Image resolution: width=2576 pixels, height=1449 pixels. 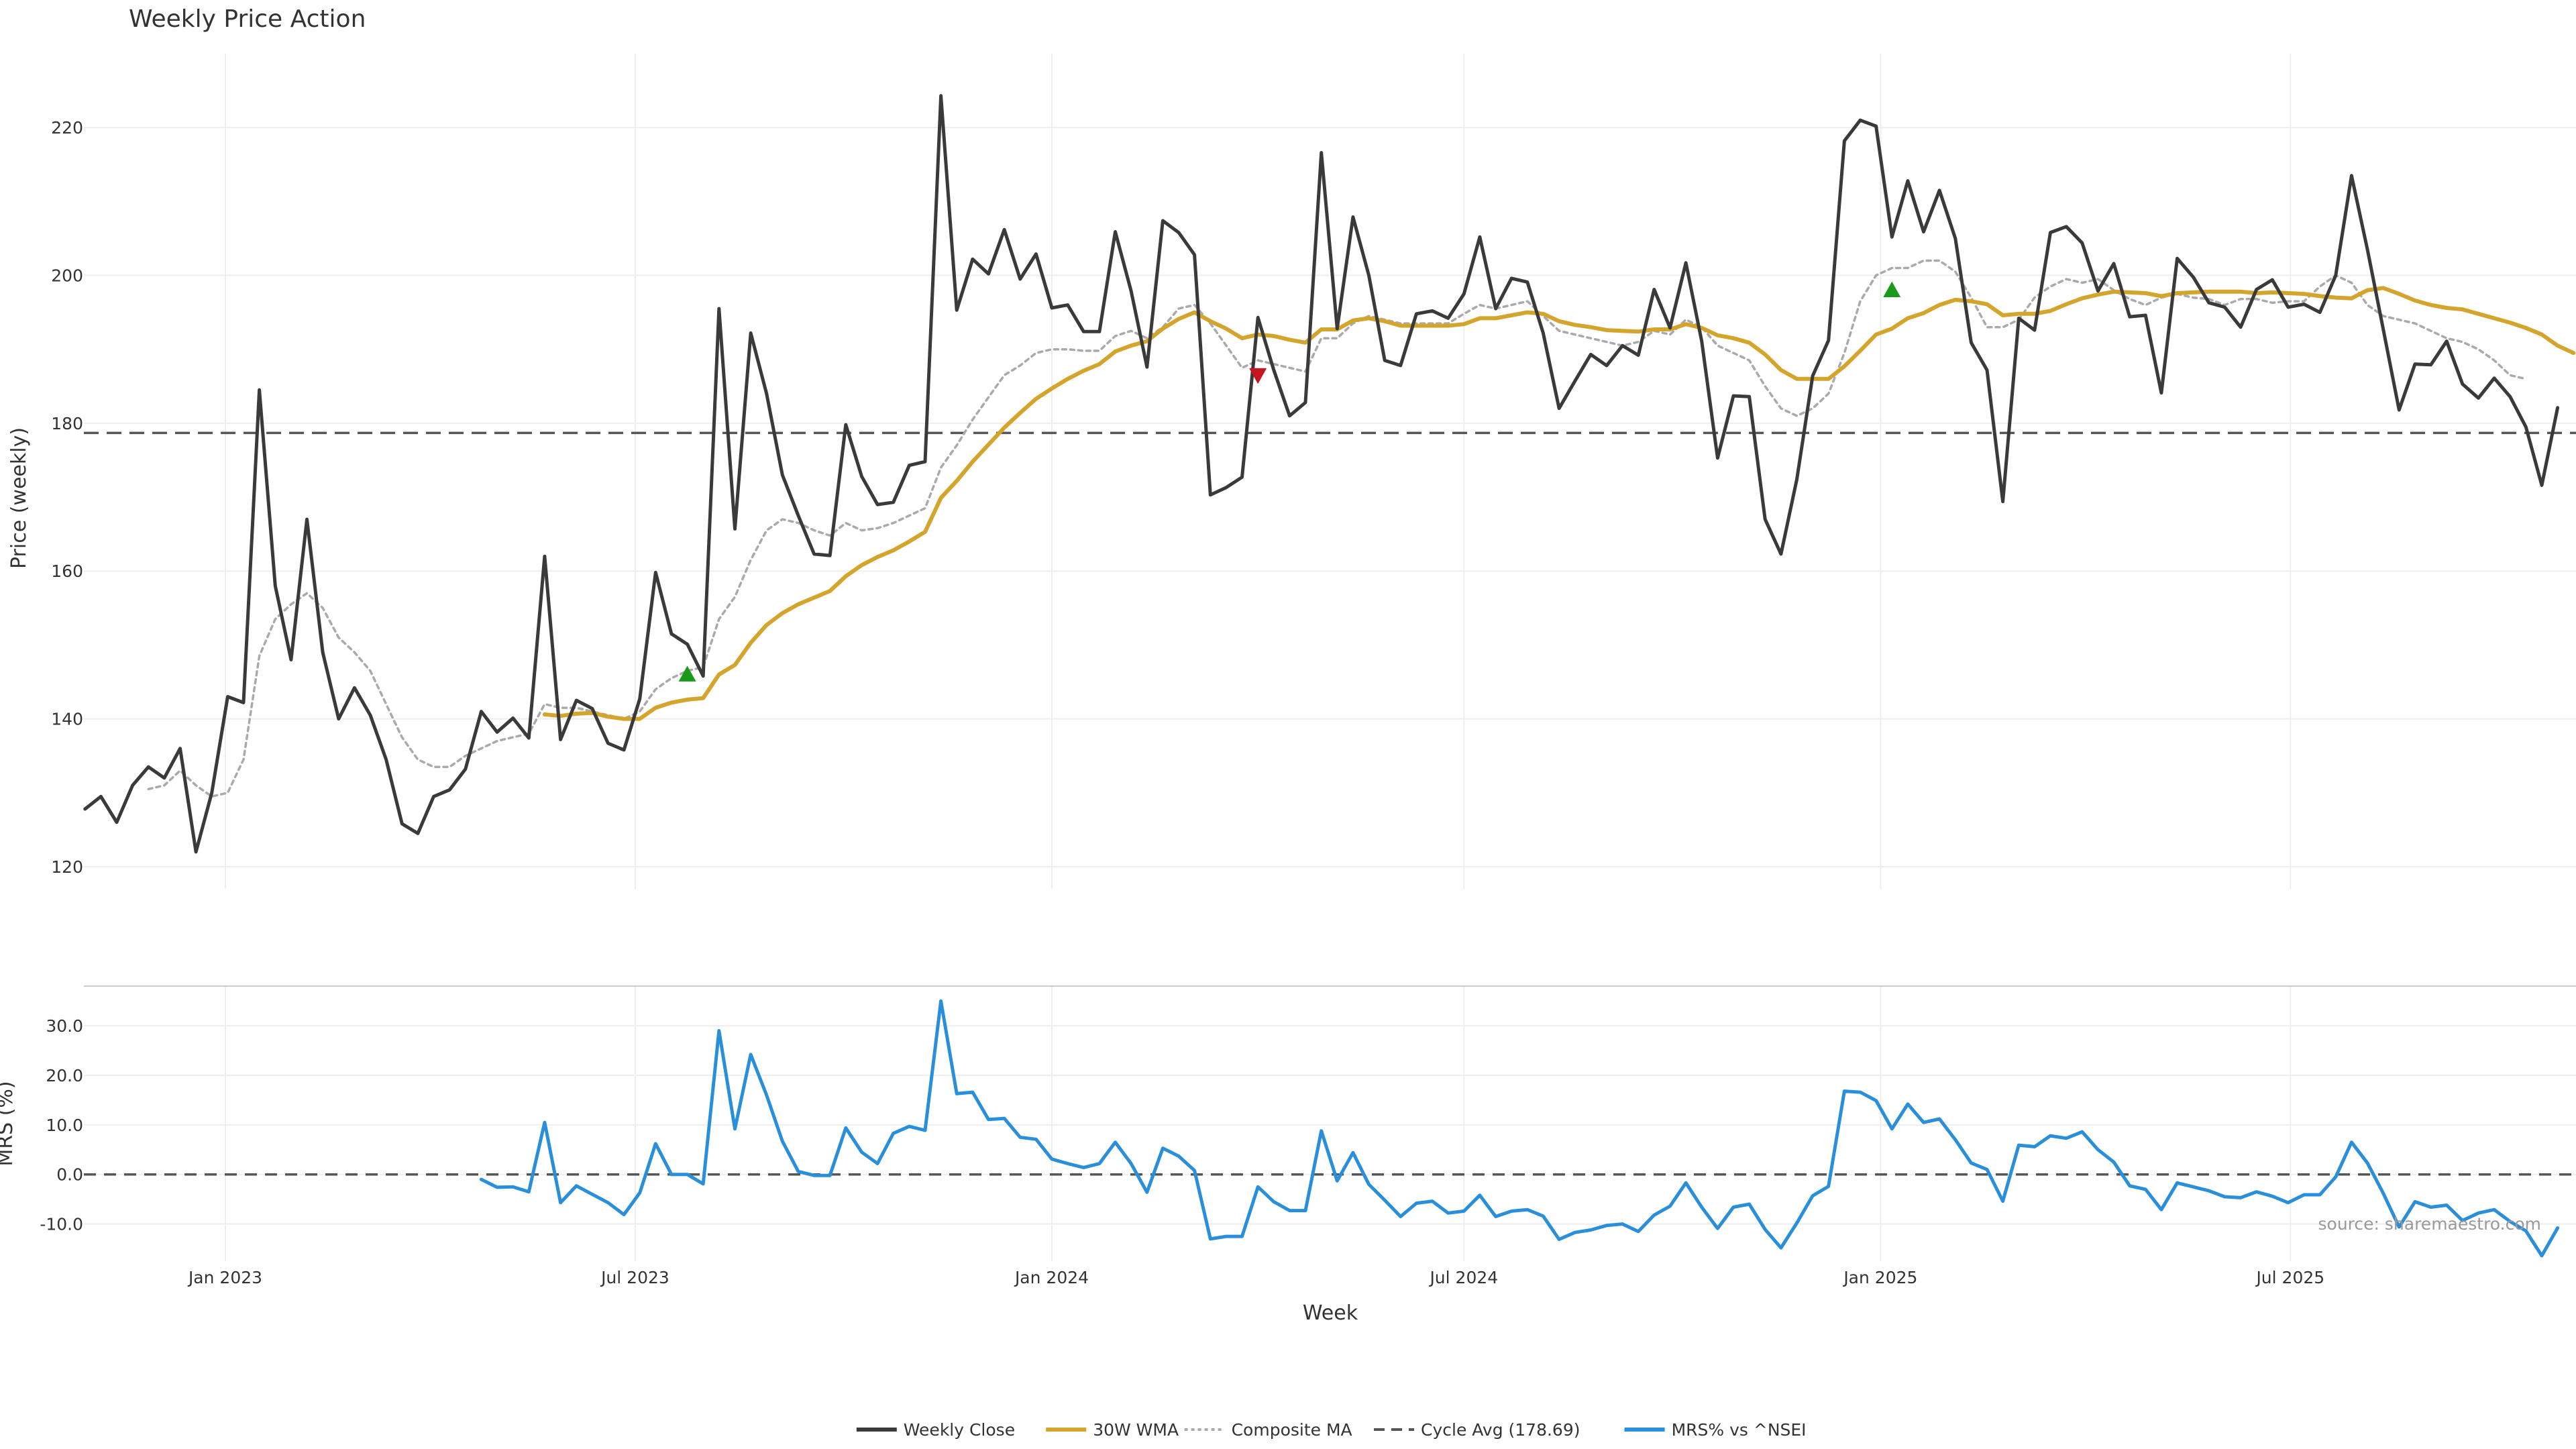 I want to click on legend-label-4: MRS% vs ^NSEI, so click(x=1739, y=1430).